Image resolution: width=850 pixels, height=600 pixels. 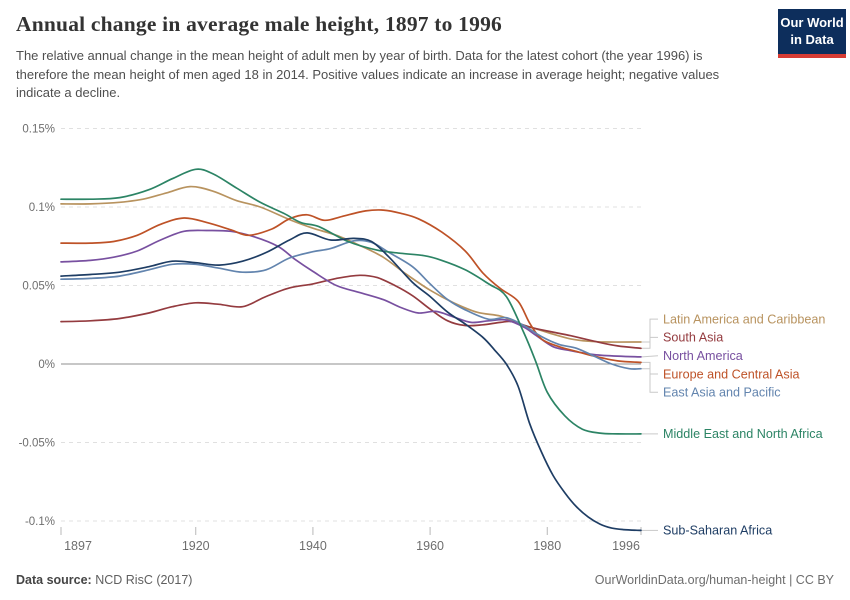 What do you see at coordinates (46, 365) in the screenshot?
I see `y-axis-tick-label: 0%` at bounding box center [46, 365].